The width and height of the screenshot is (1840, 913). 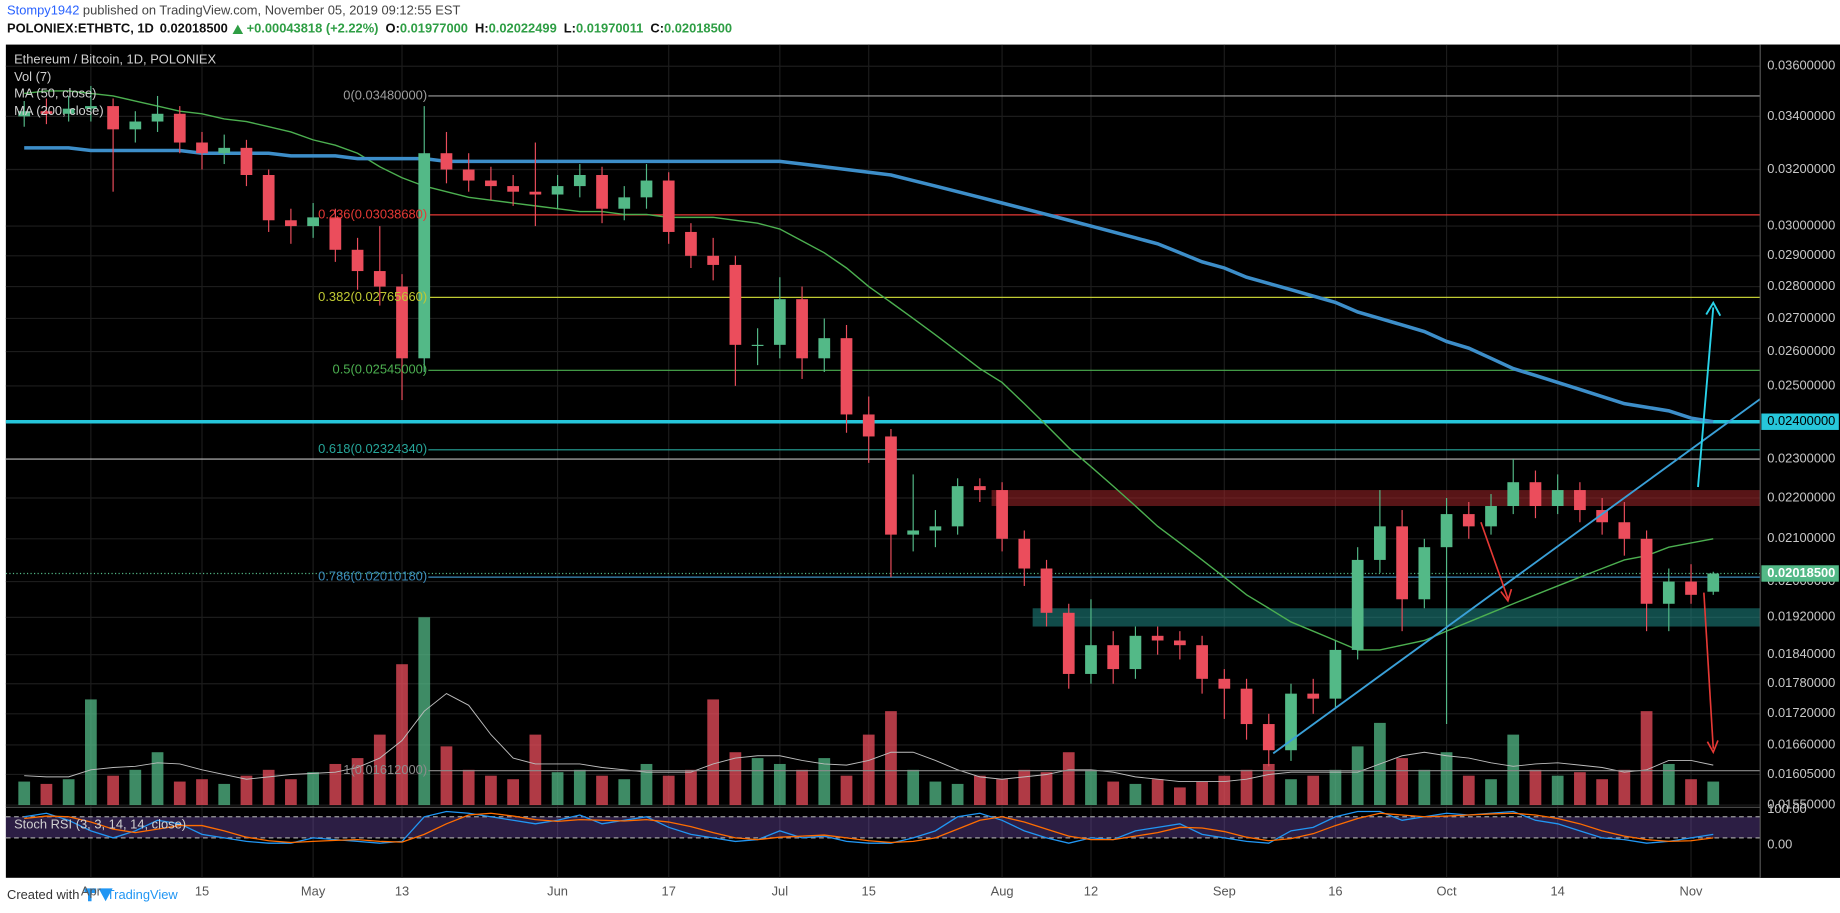 What do you see at coordinates (380, 369) in the screenshot?
I see `fib-label: 0.5(0.02545000)` at bounding box center [380, 369].